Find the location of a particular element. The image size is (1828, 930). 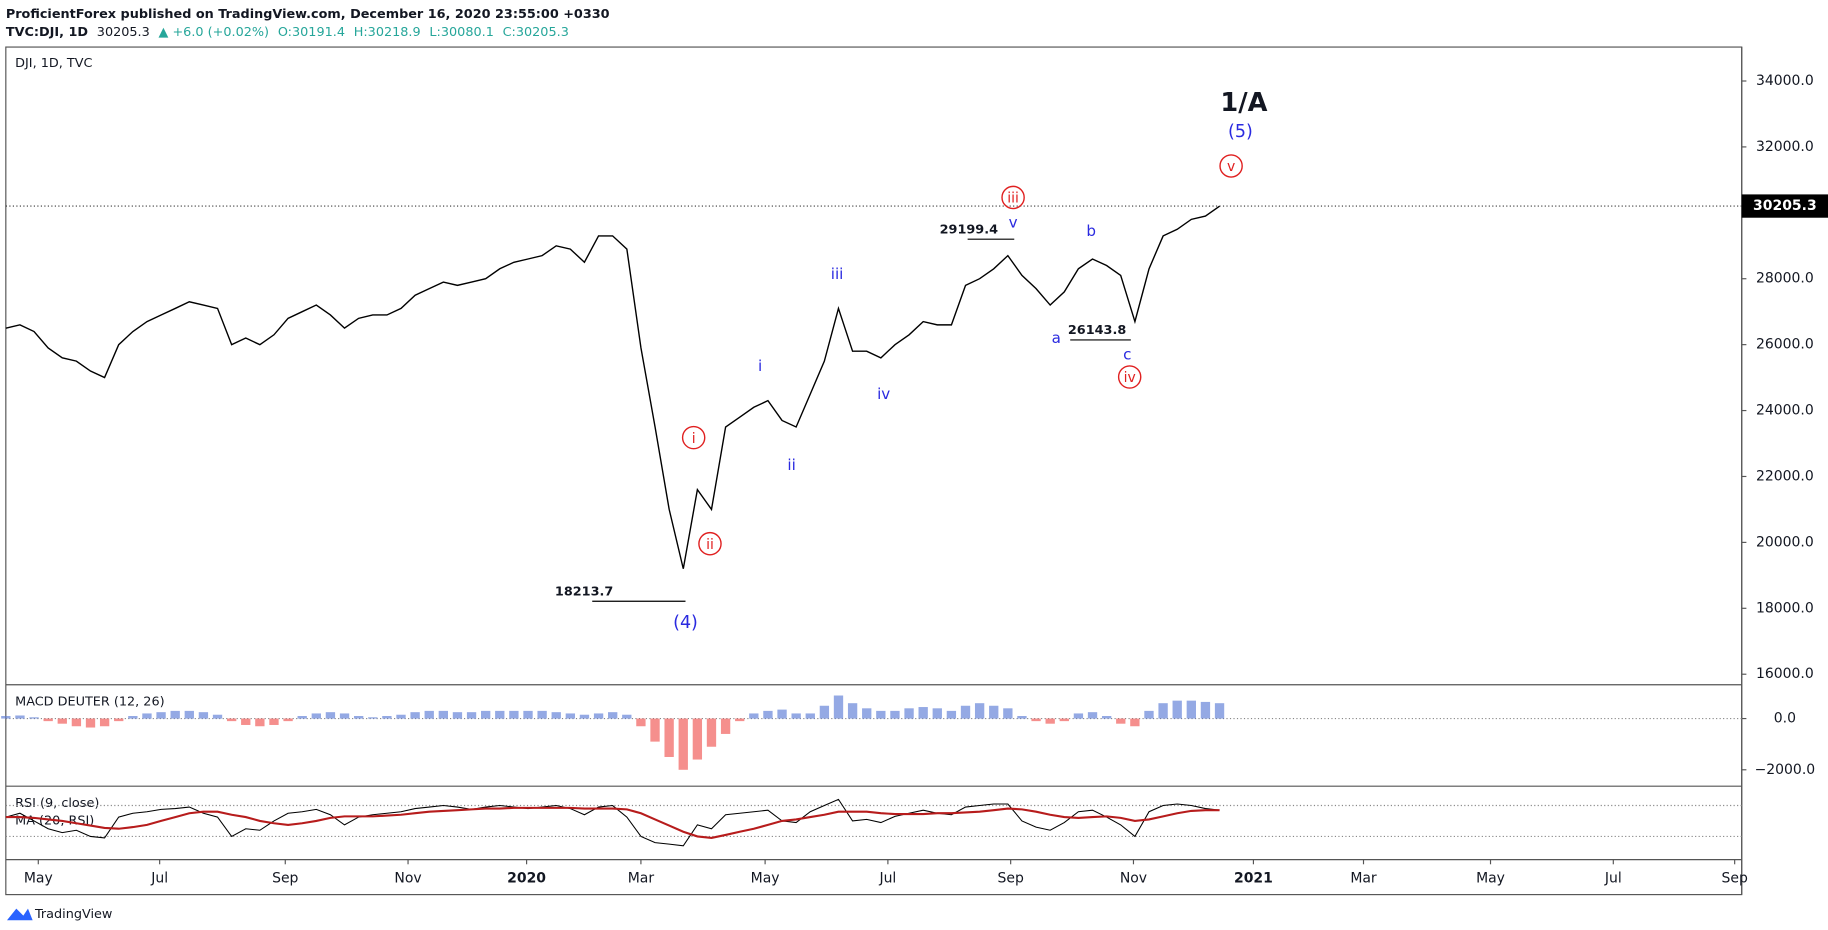

x-tick-label: 2020 is located at coordinates (526, 878).